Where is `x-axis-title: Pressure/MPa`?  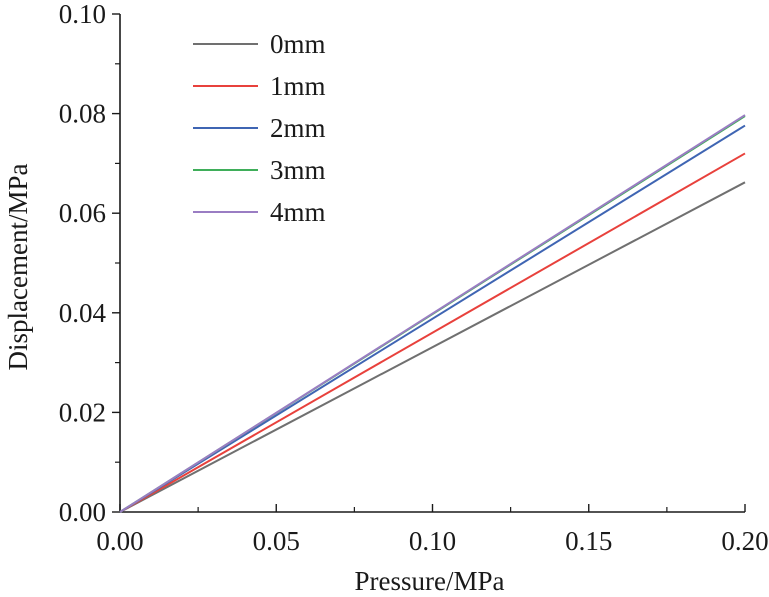 x-axis-title: Pressure/MPa is located at coordinates (430, 581).